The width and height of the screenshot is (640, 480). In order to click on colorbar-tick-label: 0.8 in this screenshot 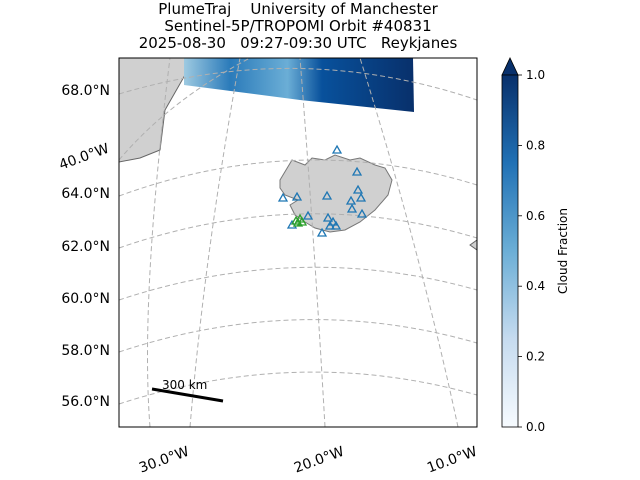, I will do `click(535, 145)`.